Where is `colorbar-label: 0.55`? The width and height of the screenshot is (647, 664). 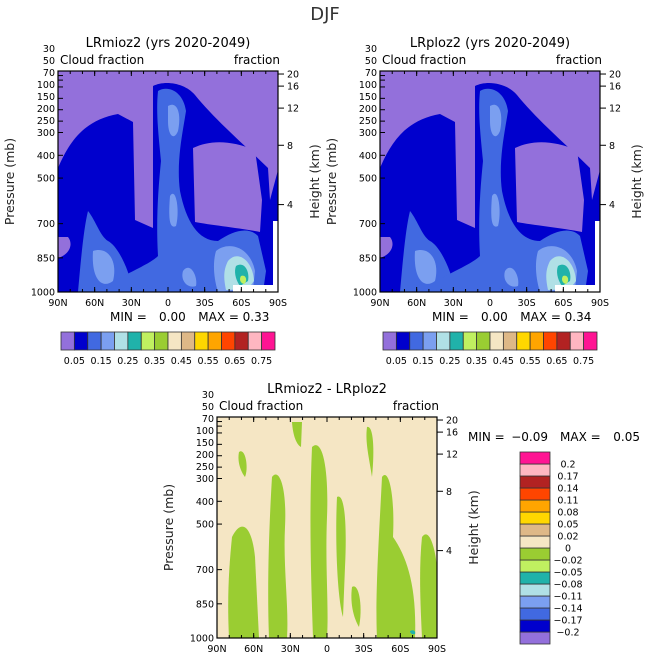 colorbar-label: 0.55 is located at coordinates (530, 361).